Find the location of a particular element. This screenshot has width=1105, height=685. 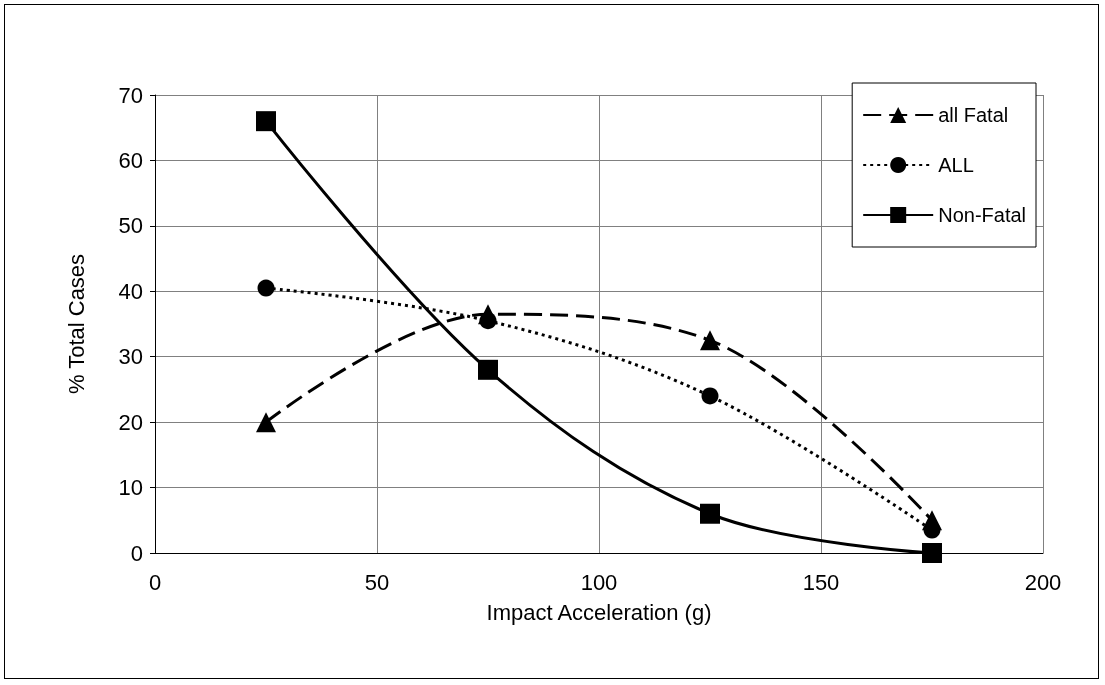

legend-label: all Fatal is located at coordinates (973, 115).